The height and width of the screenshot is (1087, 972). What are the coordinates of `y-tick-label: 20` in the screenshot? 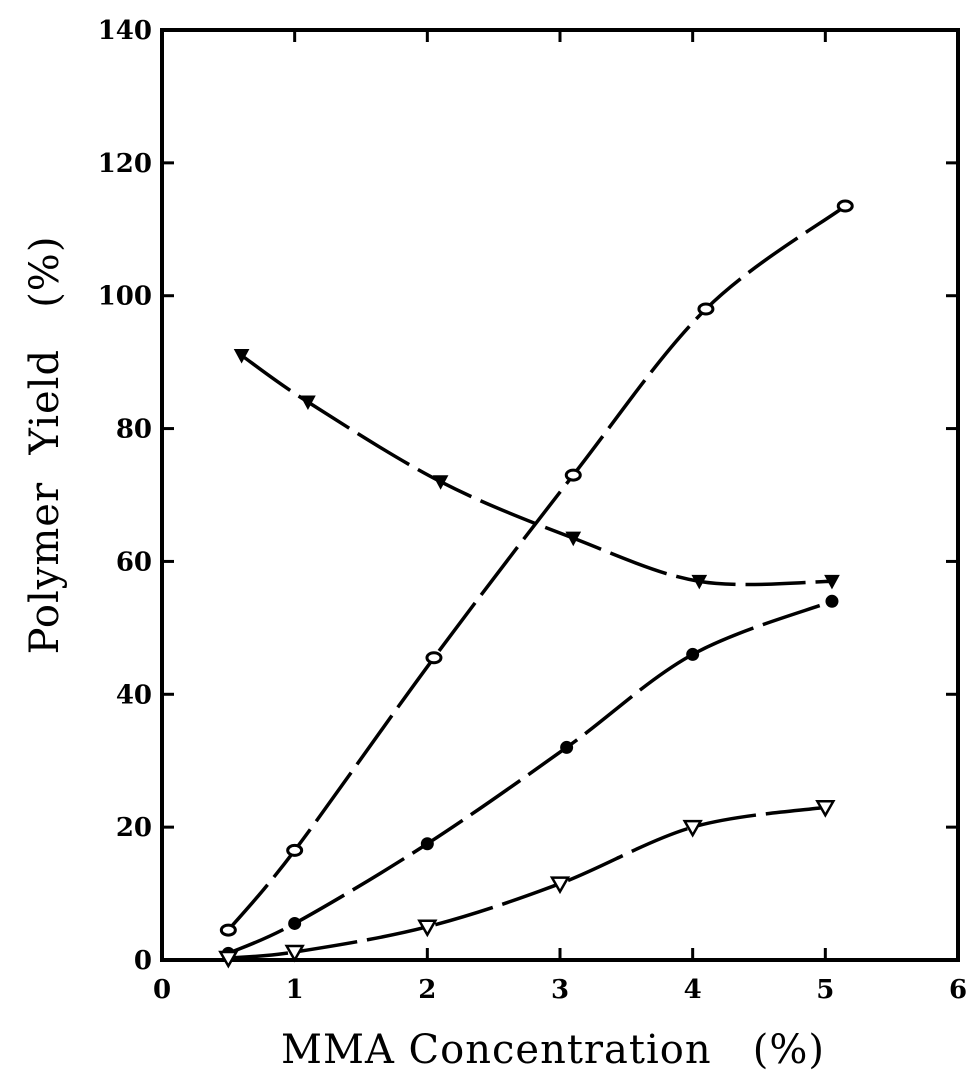 It's located at (134, 828).